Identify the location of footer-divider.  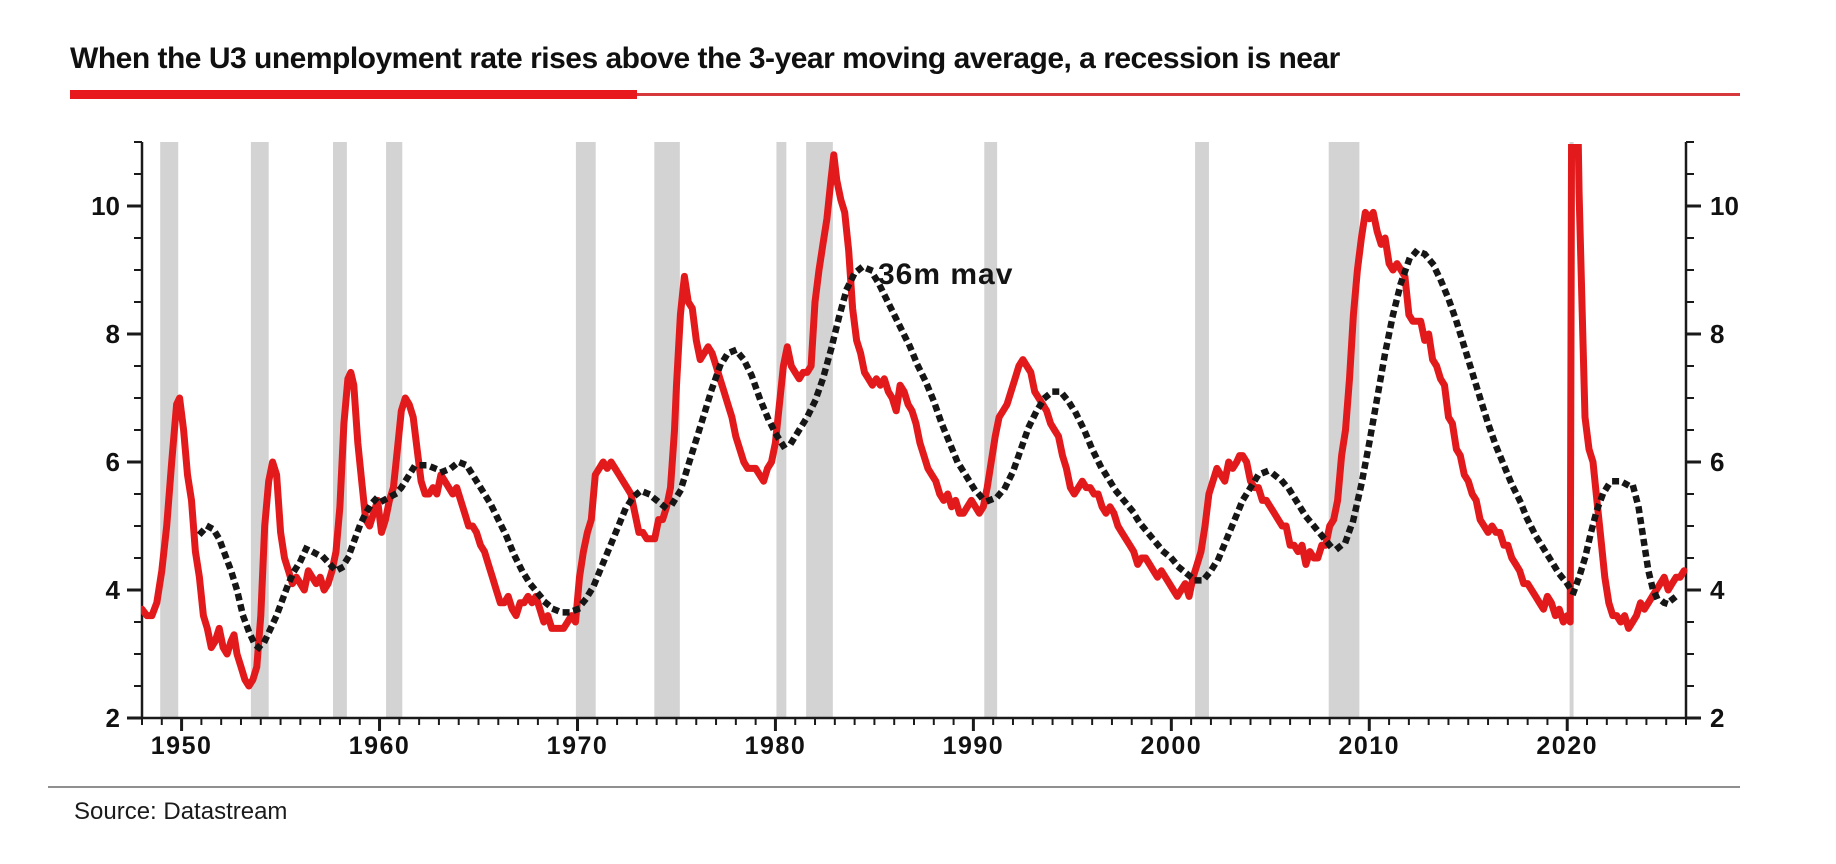
(894, 787).